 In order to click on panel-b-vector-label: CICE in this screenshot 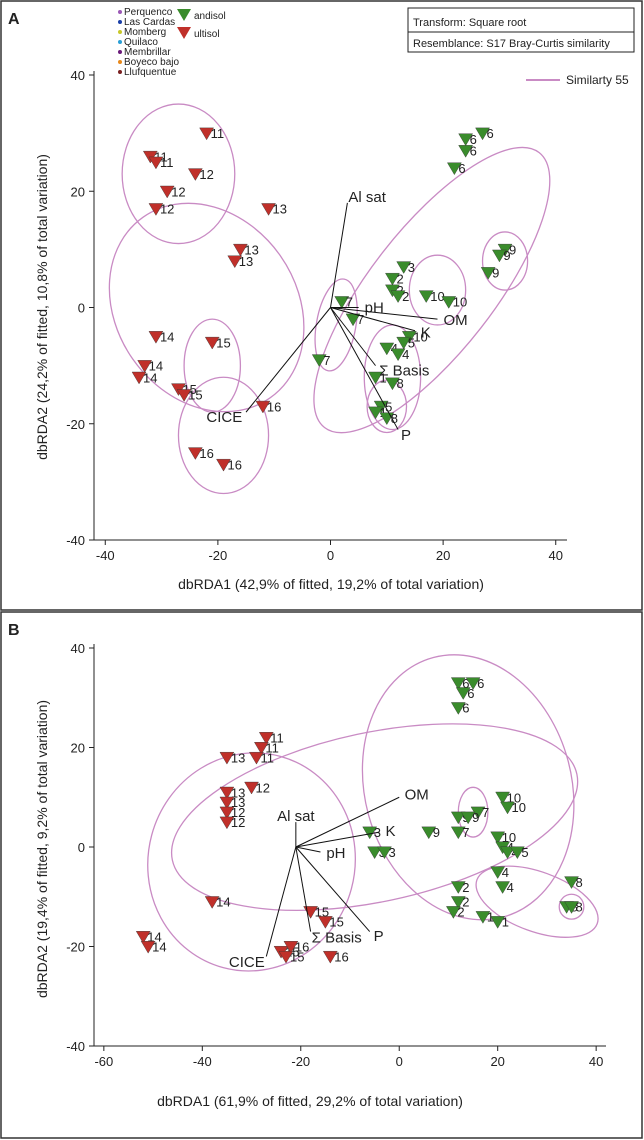, I will do `click(247, 962)`.